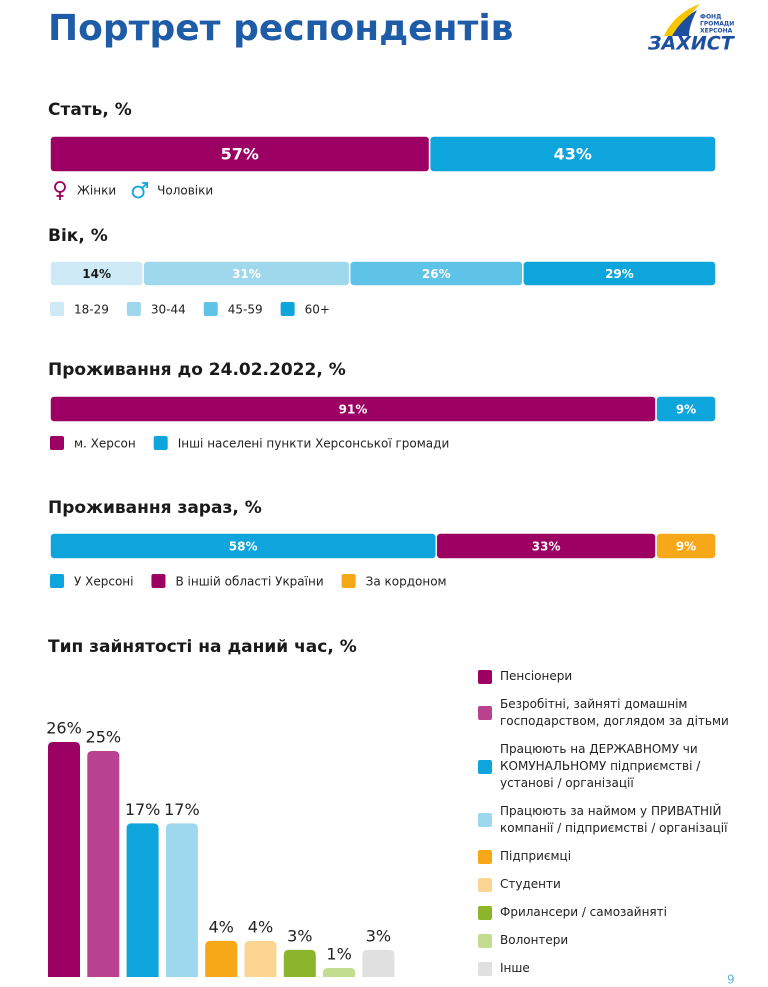  What do you see at coordinates (608, 856) in the screenshot?
I see `legend-item: Підприємці` at bounding box center [608, 856].